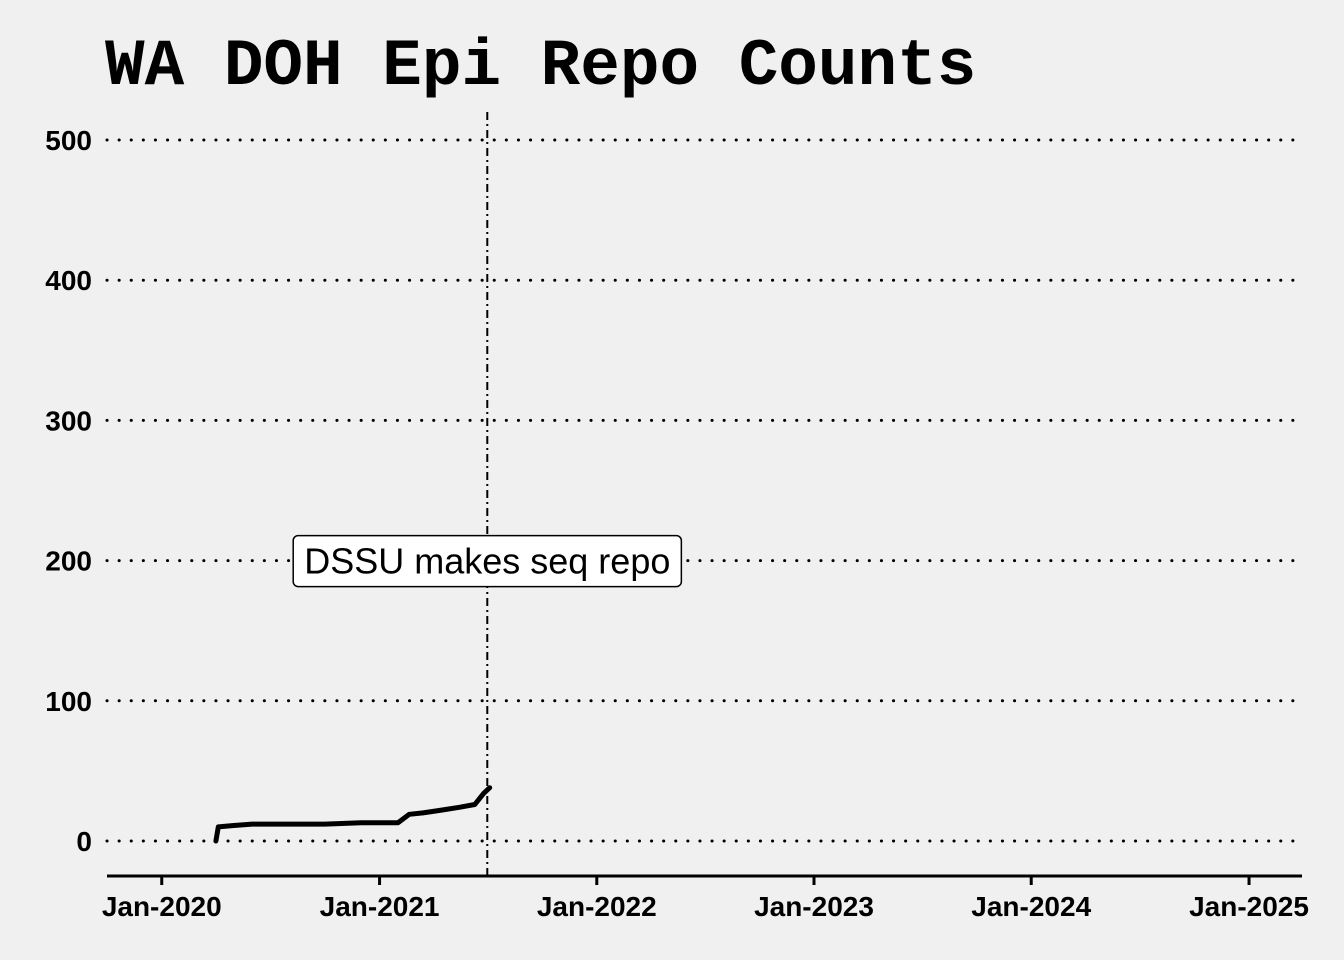 This screenshot has height=960, width=1344. Describe the element at coordinates (68, 140) in the screenshot. I see `y-tick-label: 500` at that location.